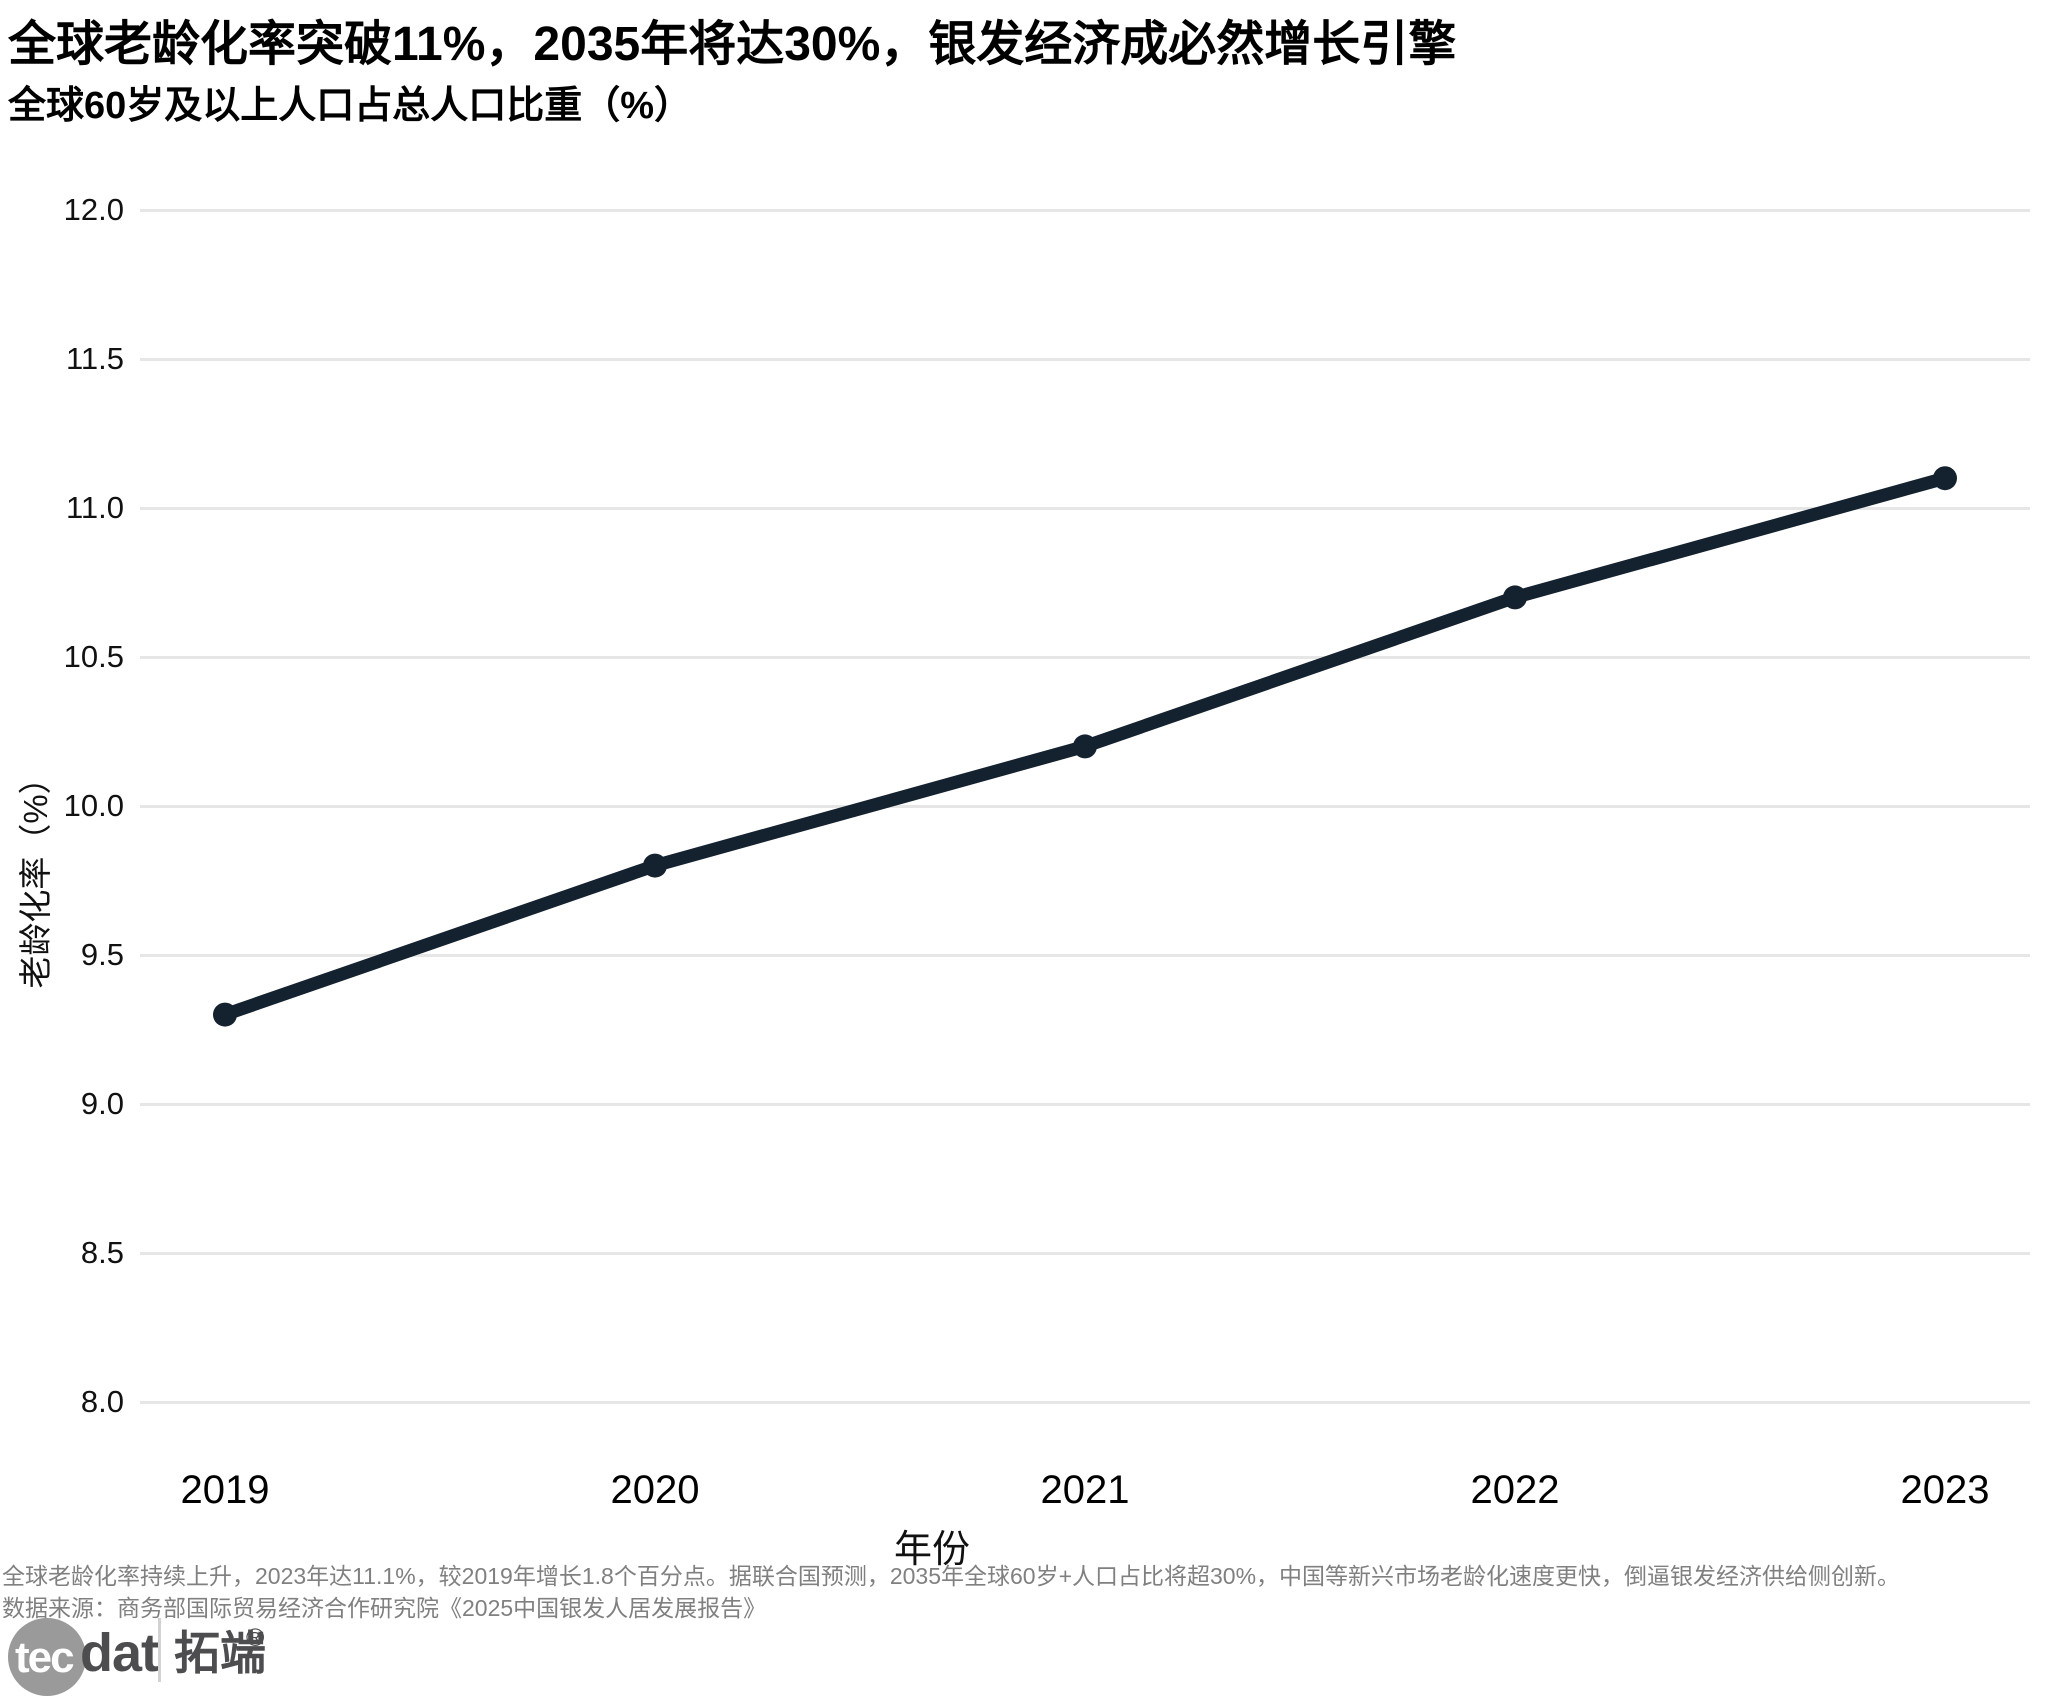 The height and width of the screenshot is (1701, 2049). Describe the element at coordinates (93, 805) in the screenshot. I see `y-tick-label: 10.0` at that location.